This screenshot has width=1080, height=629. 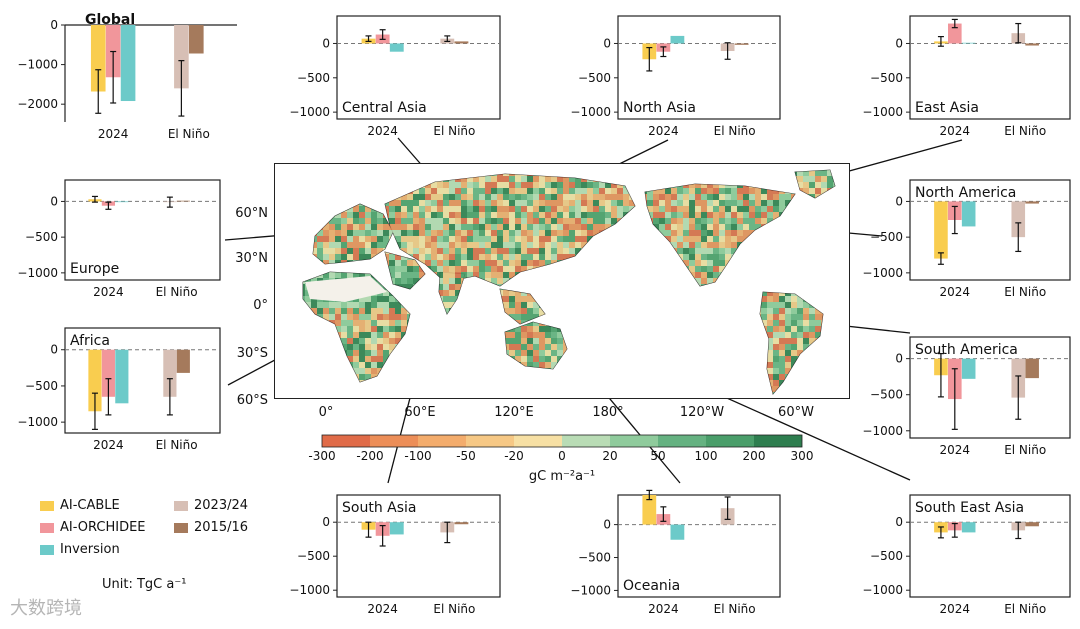 What do you see at coordinates (802, 456) in the screenshot?
I see `colorbar-tick-label: 300` at bounding box center [802, 456].